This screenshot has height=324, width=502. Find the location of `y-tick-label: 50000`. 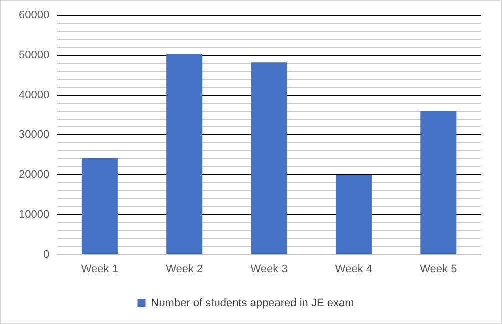

y-tick-label: 50000 is located at coordinates (34, 56).